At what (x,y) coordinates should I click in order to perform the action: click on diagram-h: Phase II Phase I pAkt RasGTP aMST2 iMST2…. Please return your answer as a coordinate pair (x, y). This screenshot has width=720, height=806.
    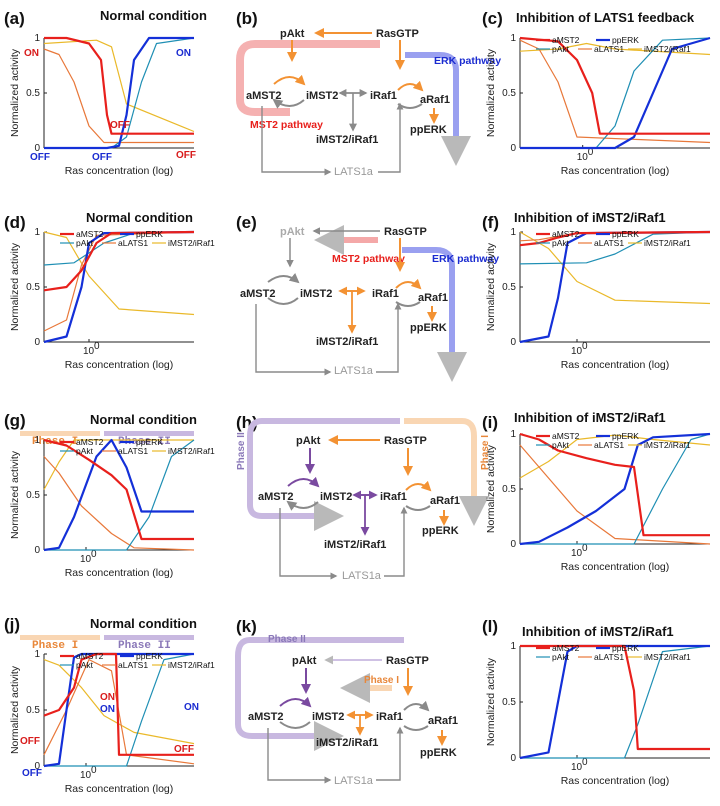
    Looking at the image, I should click on (363, 500).